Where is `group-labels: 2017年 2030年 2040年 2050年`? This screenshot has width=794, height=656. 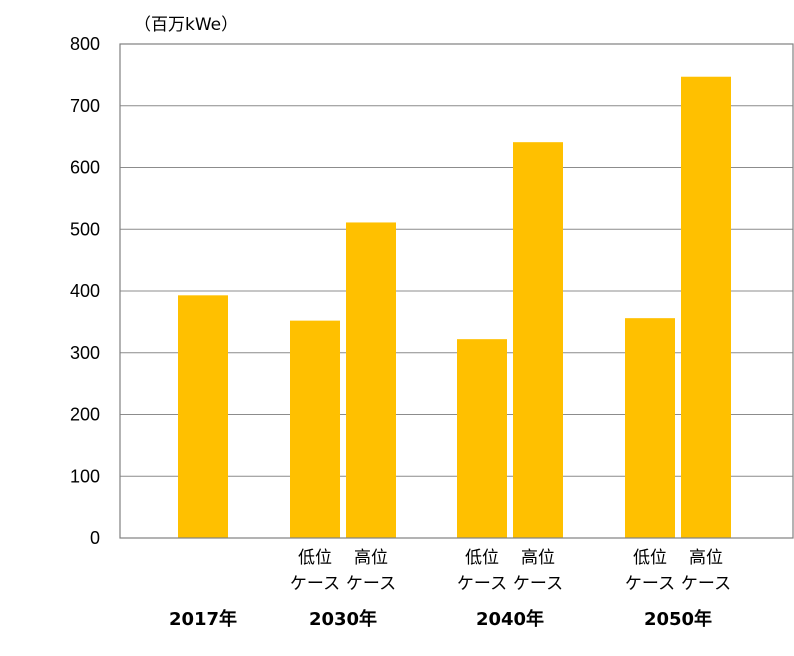
group-labels: 2017年 2030年 2040年 2050年 is located at coordinates (440, 619).